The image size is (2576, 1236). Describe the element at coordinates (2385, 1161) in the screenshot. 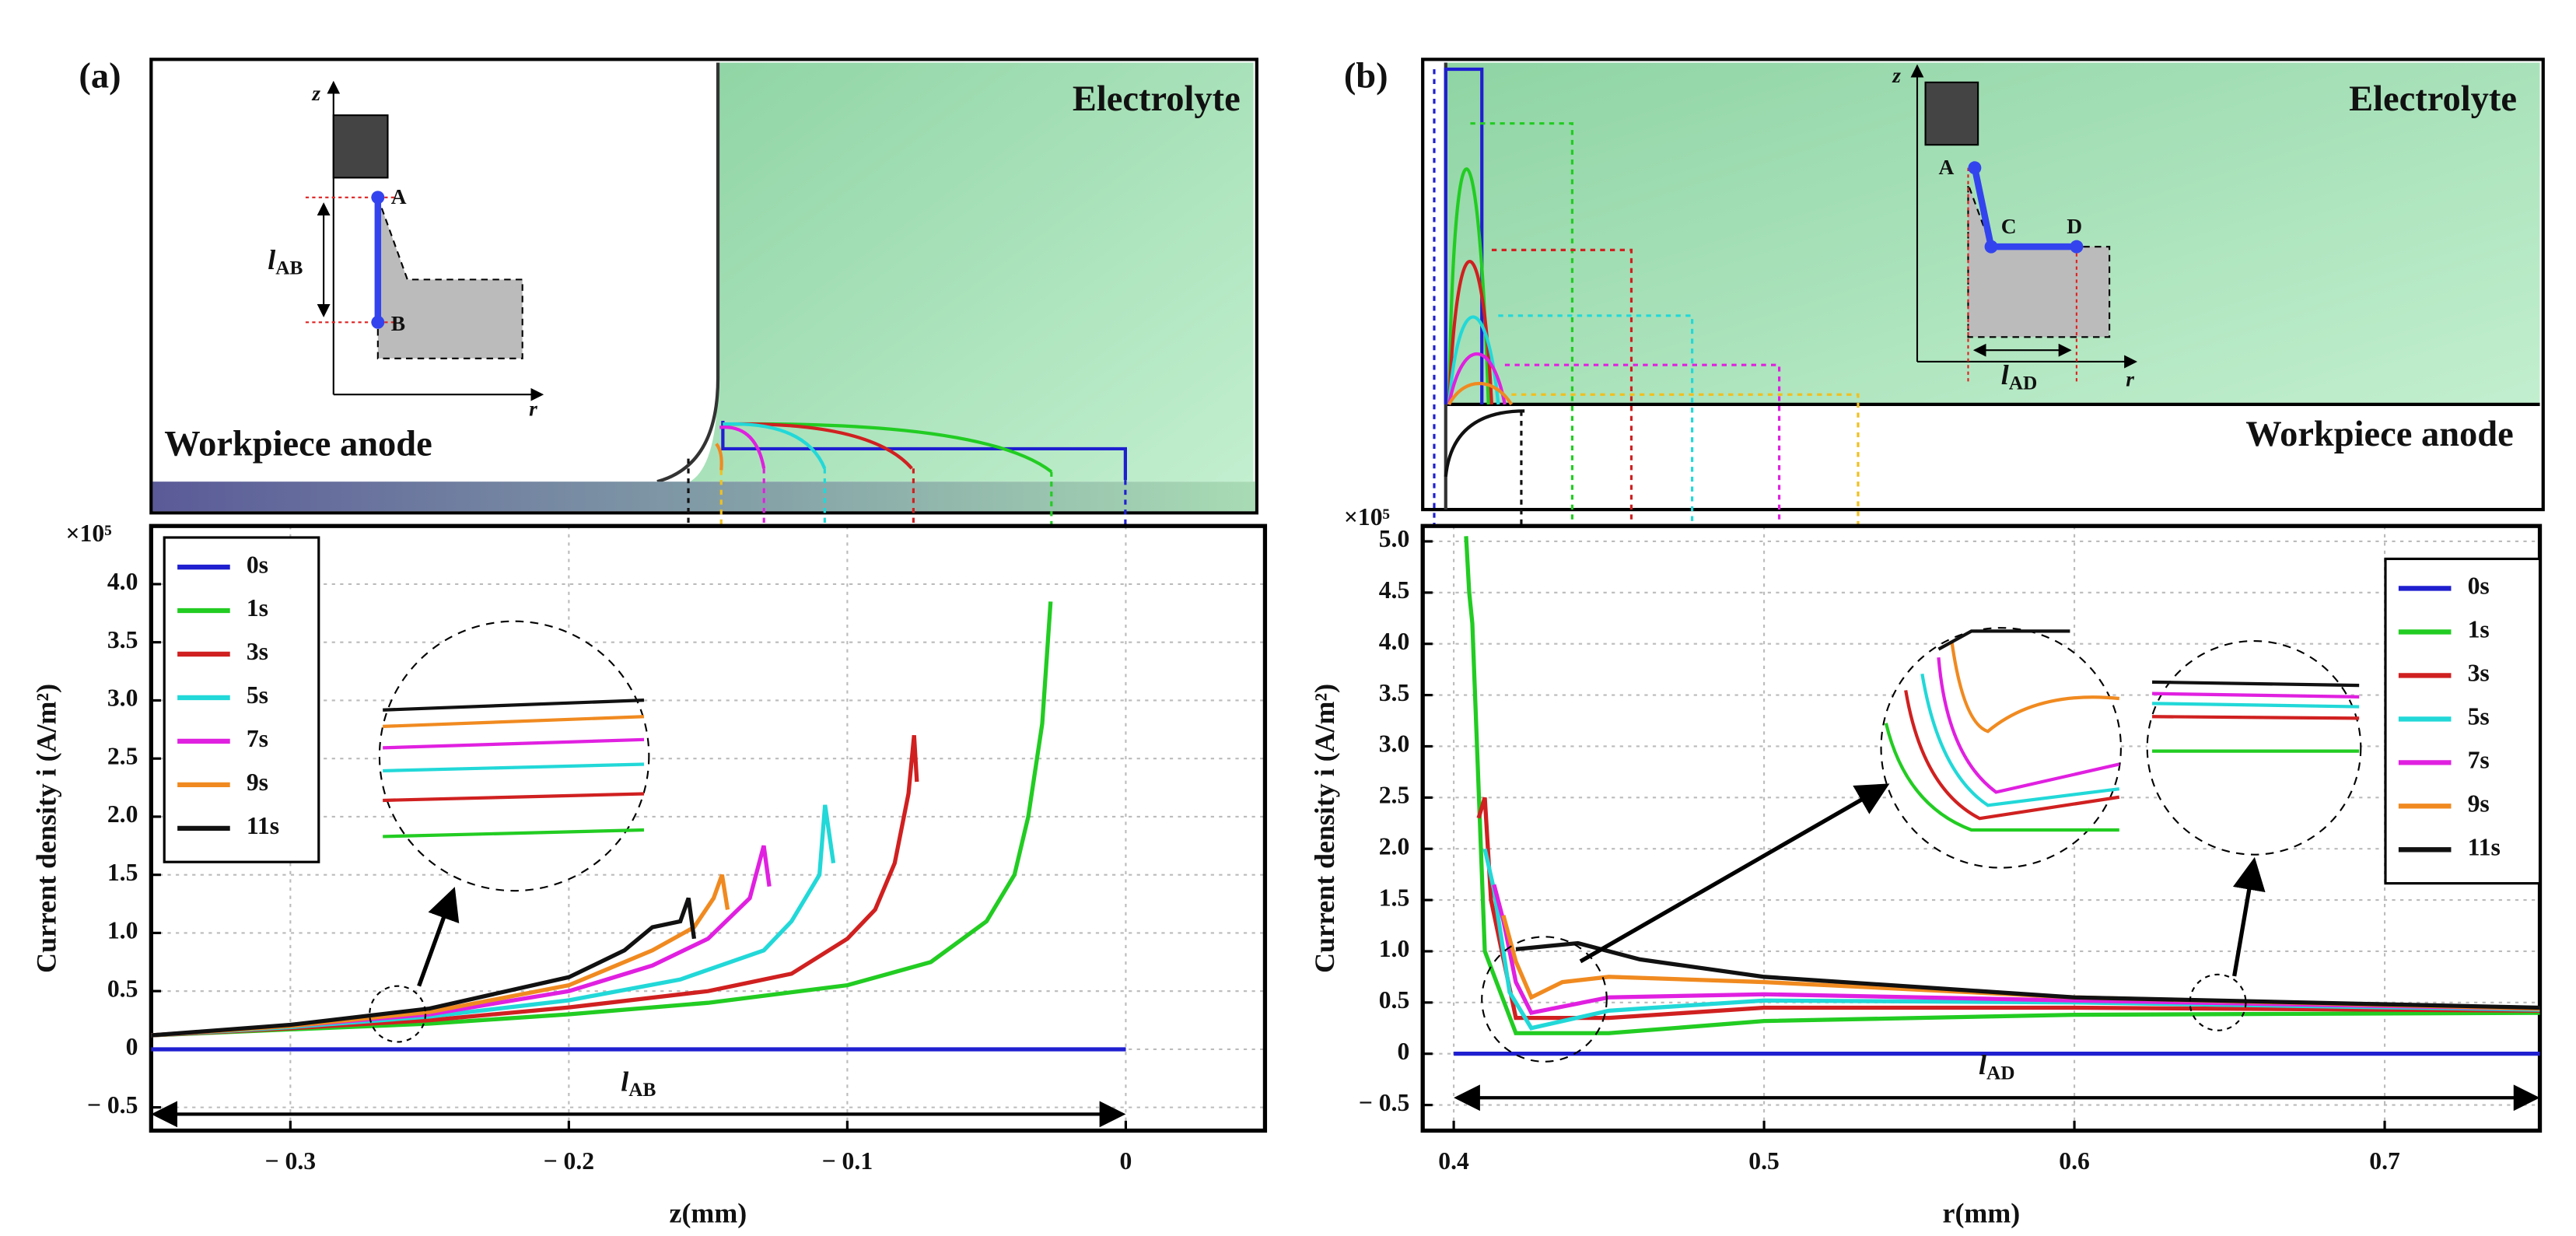

I see `x-tick-label: 0.7` at that location.